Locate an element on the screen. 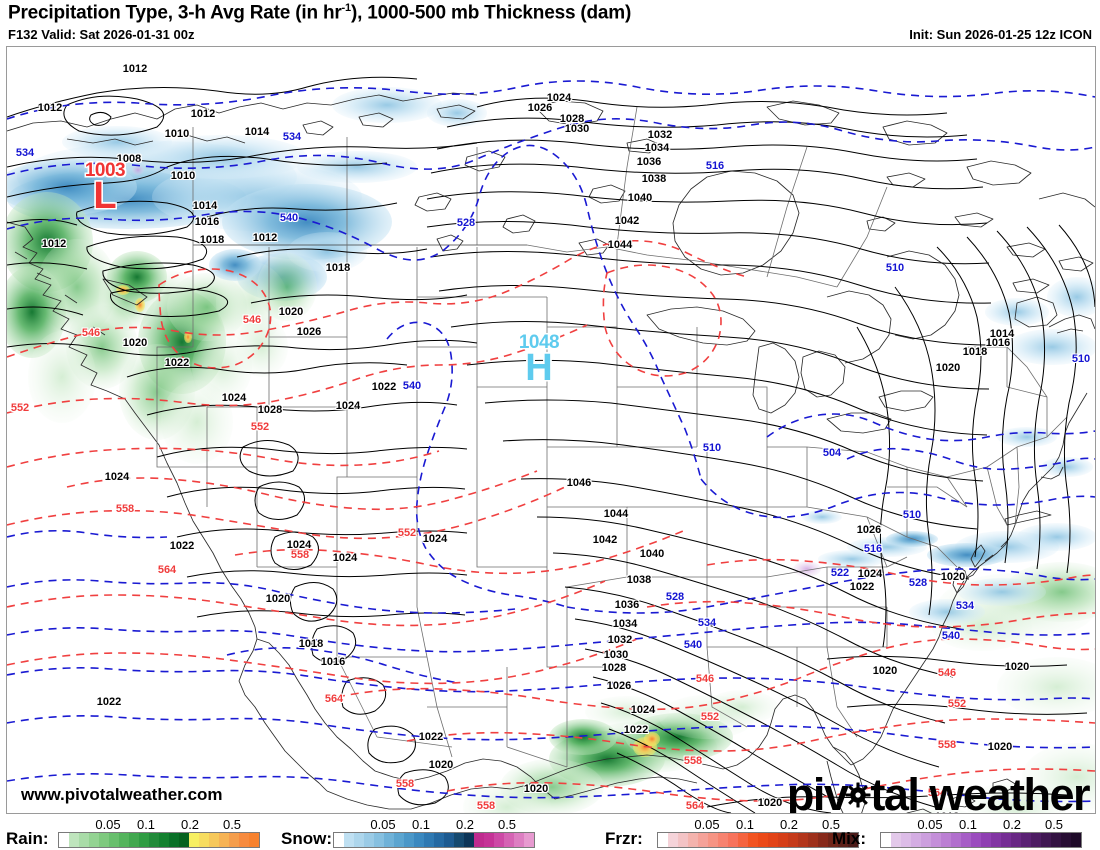 The height and width of the screenshot is (850, 1100). legend-label: Snow: is located at coordinates (306, 838).